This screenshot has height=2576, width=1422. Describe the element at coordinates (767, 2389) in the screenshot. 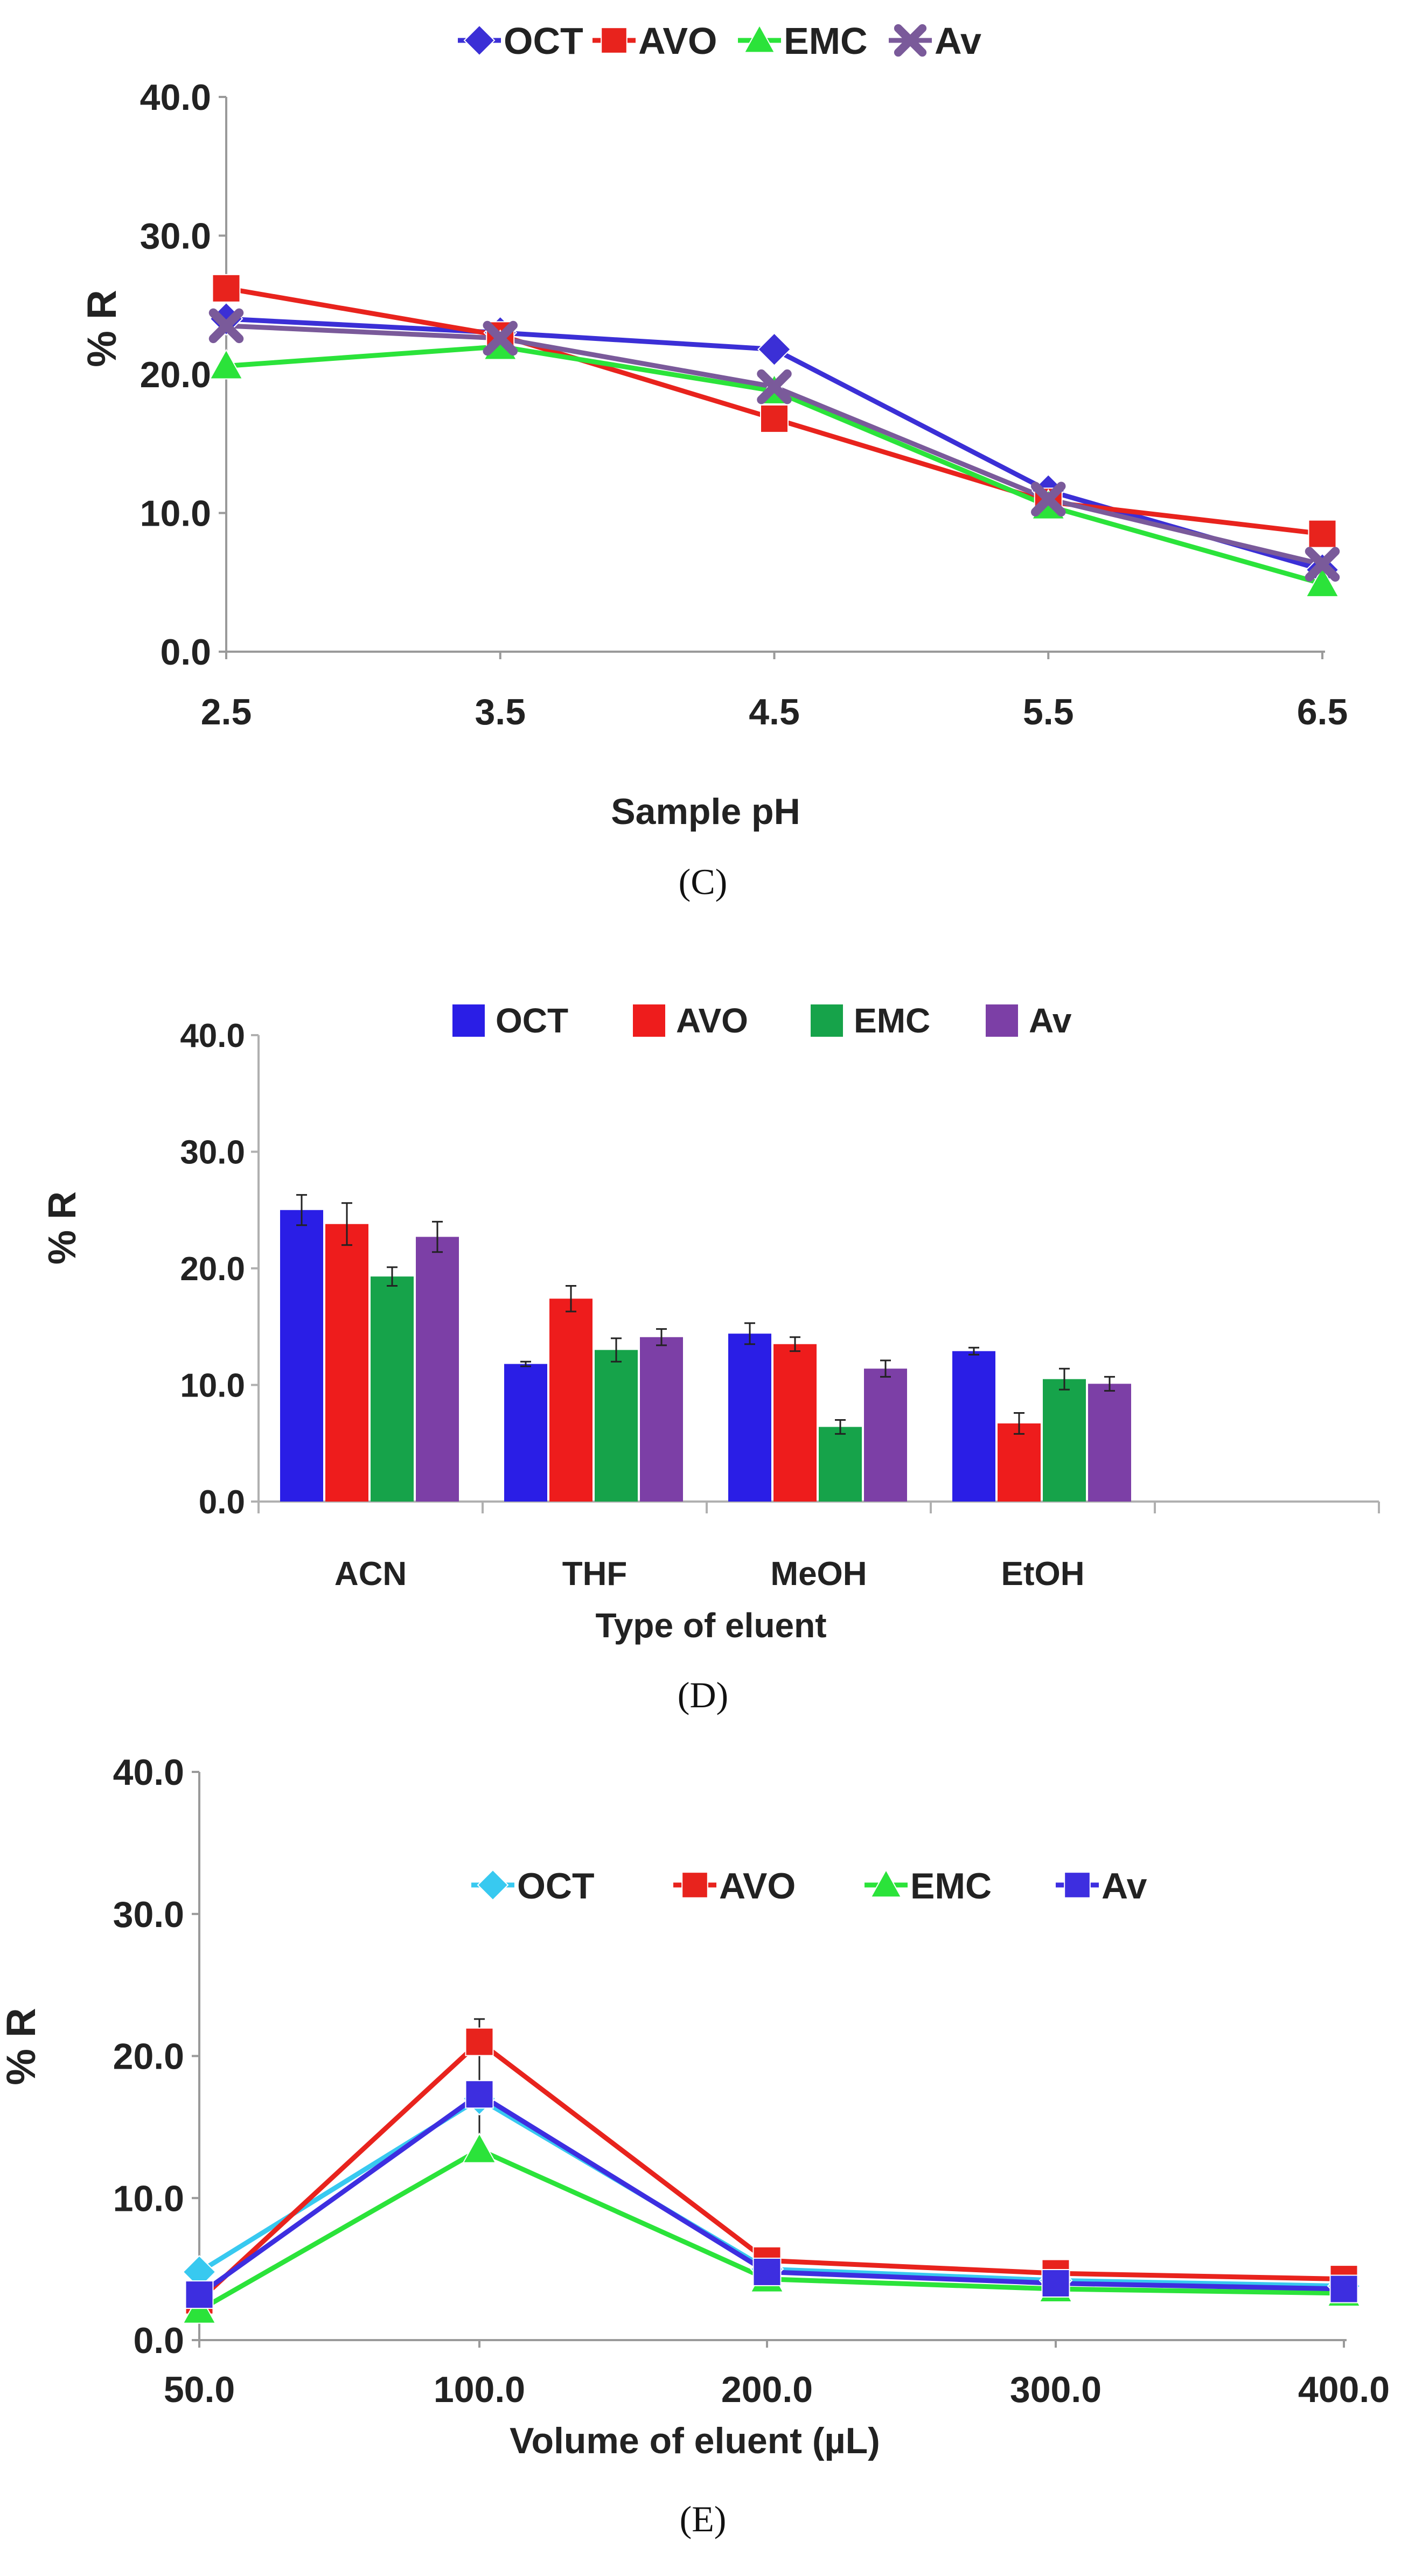

I see `x-tick-label: 200.0` at that location.